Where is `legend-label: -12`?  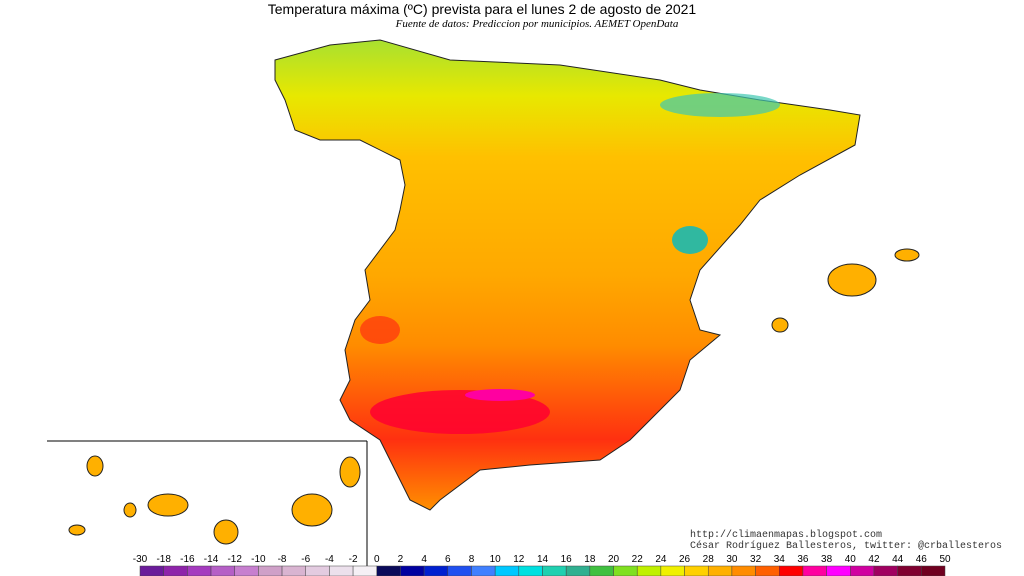 legend-label: -12 is located at coordinates (234, 559).